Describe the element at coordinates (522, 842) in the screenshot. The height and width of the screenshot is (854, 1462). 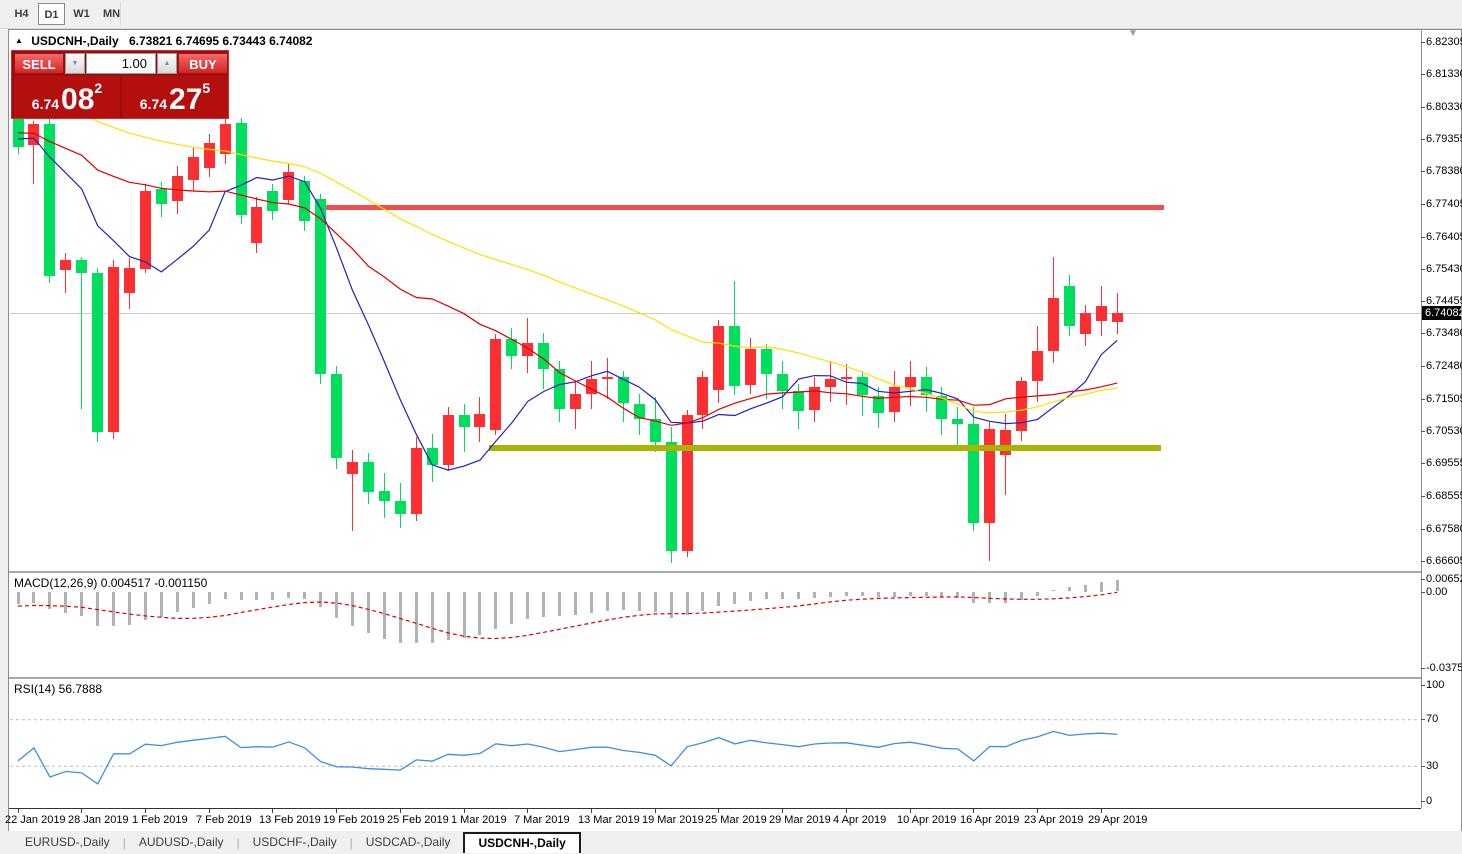
I see `tab-usdcnh-daily: USDCNH-,Daily` at that location.